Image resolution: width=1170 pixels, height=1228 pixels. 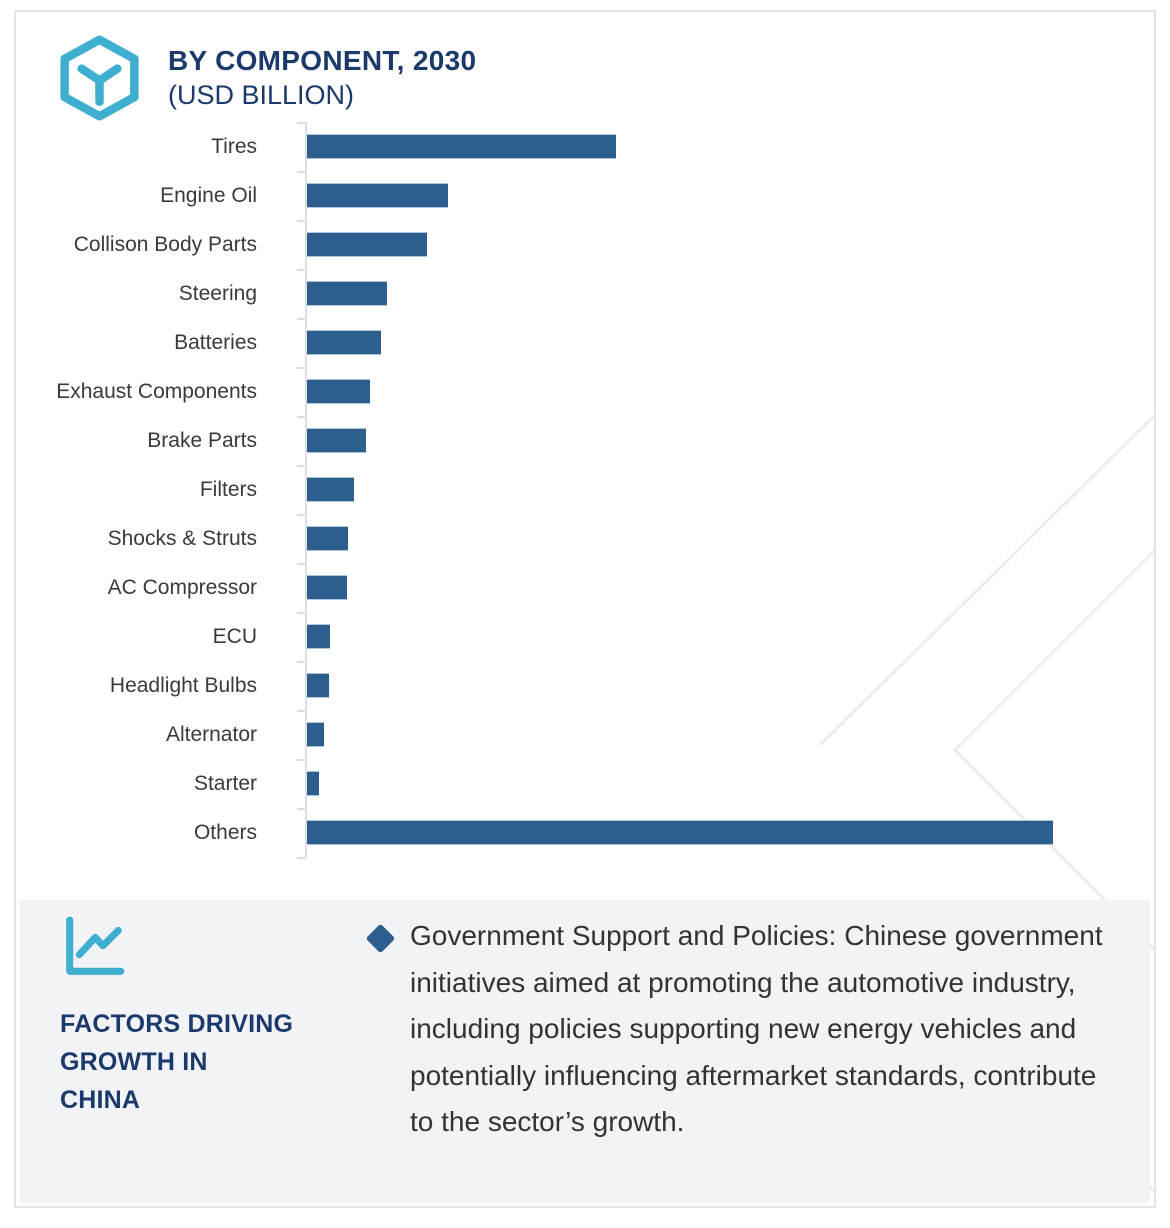 I want to click on chart-row: AC Compressor, so click(x=566, y=587).